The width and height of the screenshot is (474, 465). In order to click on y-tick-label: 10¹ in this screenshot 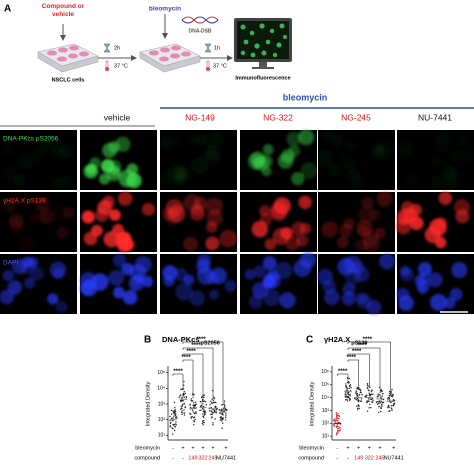, I will do `click(326, 436)`.